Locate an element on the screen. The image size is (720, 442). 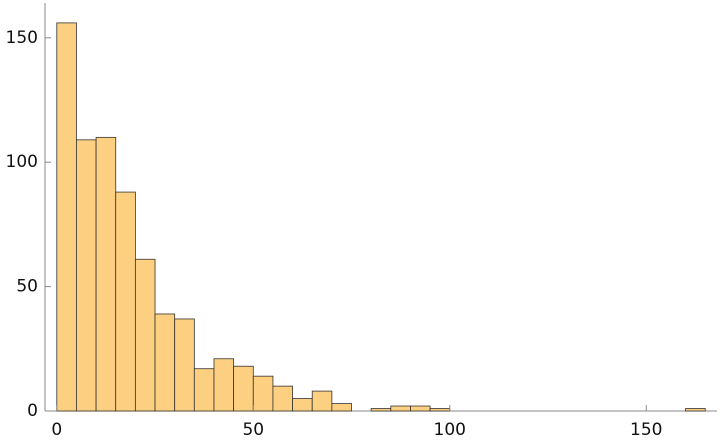
y-tick-label: 50 is located at coordinates (27, 287).